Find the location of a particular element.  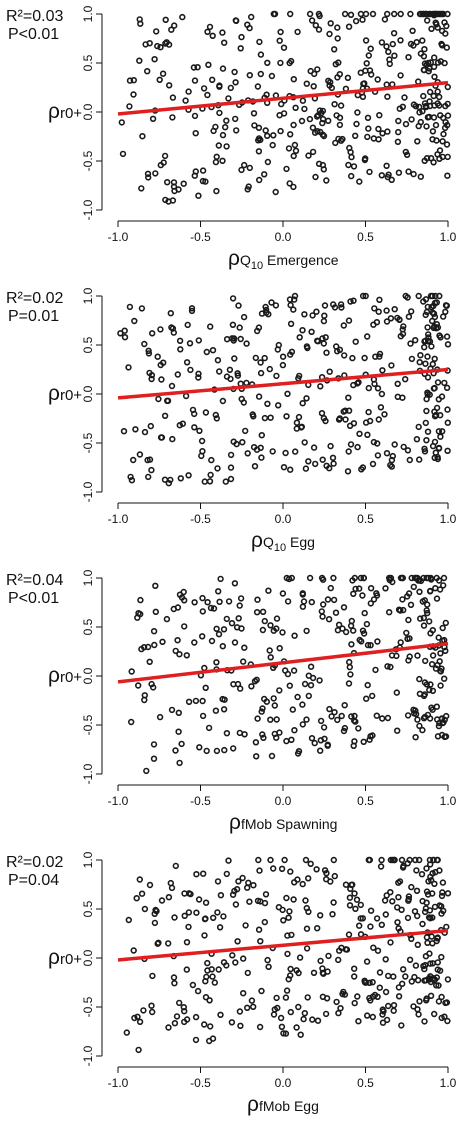

y-tick-label: 0.0 is located at coordinates (88, 675).